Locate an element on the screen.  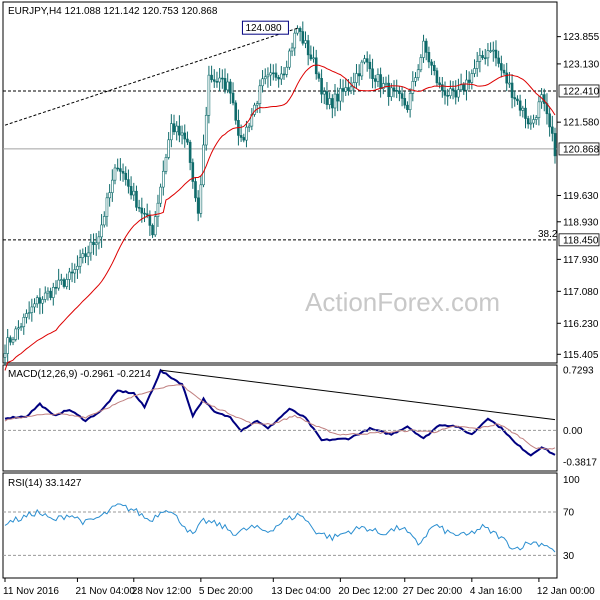
x-tick-label: 4 Jan 16:00 is located at coordinates (496, 591).